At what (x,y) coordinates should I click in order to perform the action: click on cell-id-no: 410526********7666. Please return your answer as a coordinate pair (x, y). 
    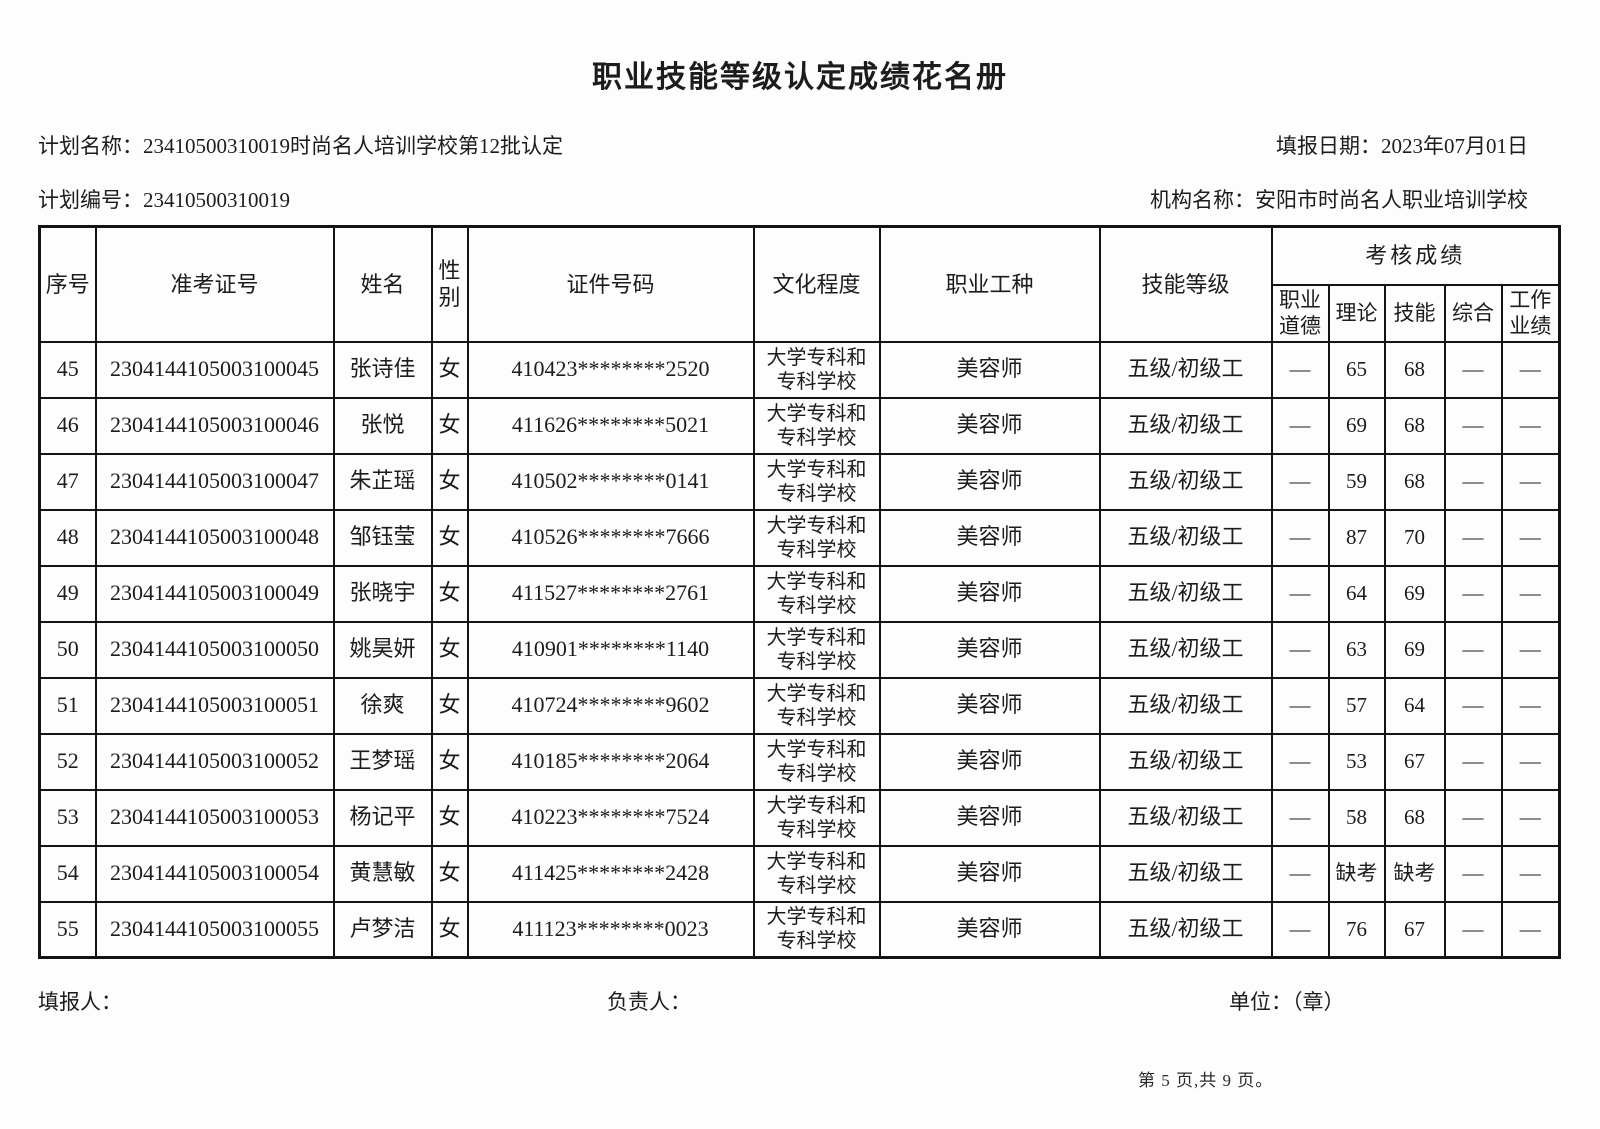
    Looking at the image, I should click on (610, 537).